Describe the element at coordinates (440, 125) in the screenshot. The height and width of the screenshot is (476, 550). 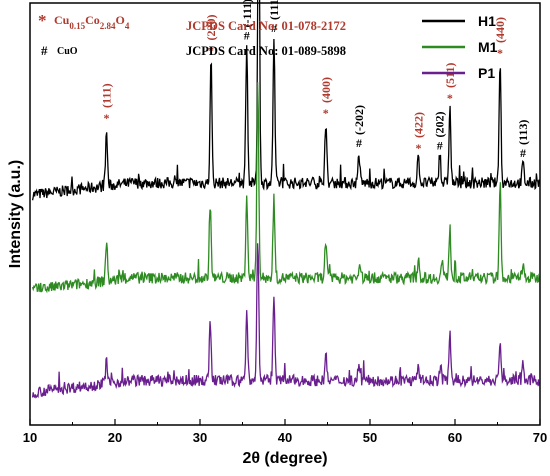
I see `peak-label: (202)` at that location.